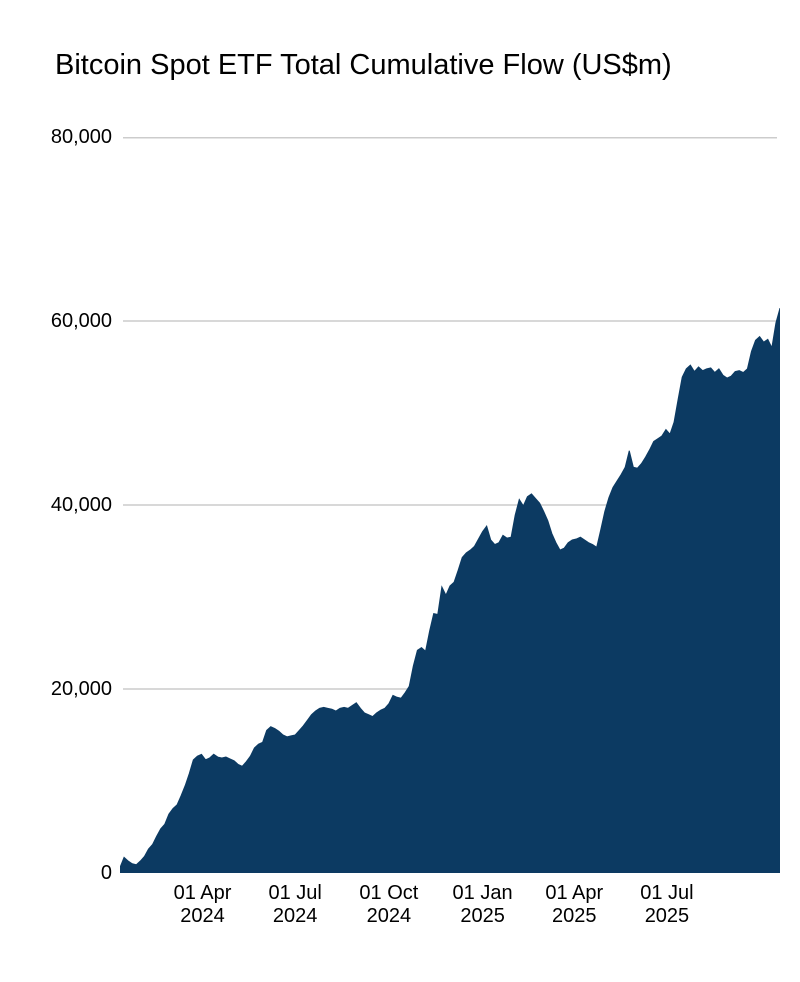  What do you see at coordinates (81, 137) in the screenshot?
I see `y-axis-label: 80,000` at bounding box center [81, 137].